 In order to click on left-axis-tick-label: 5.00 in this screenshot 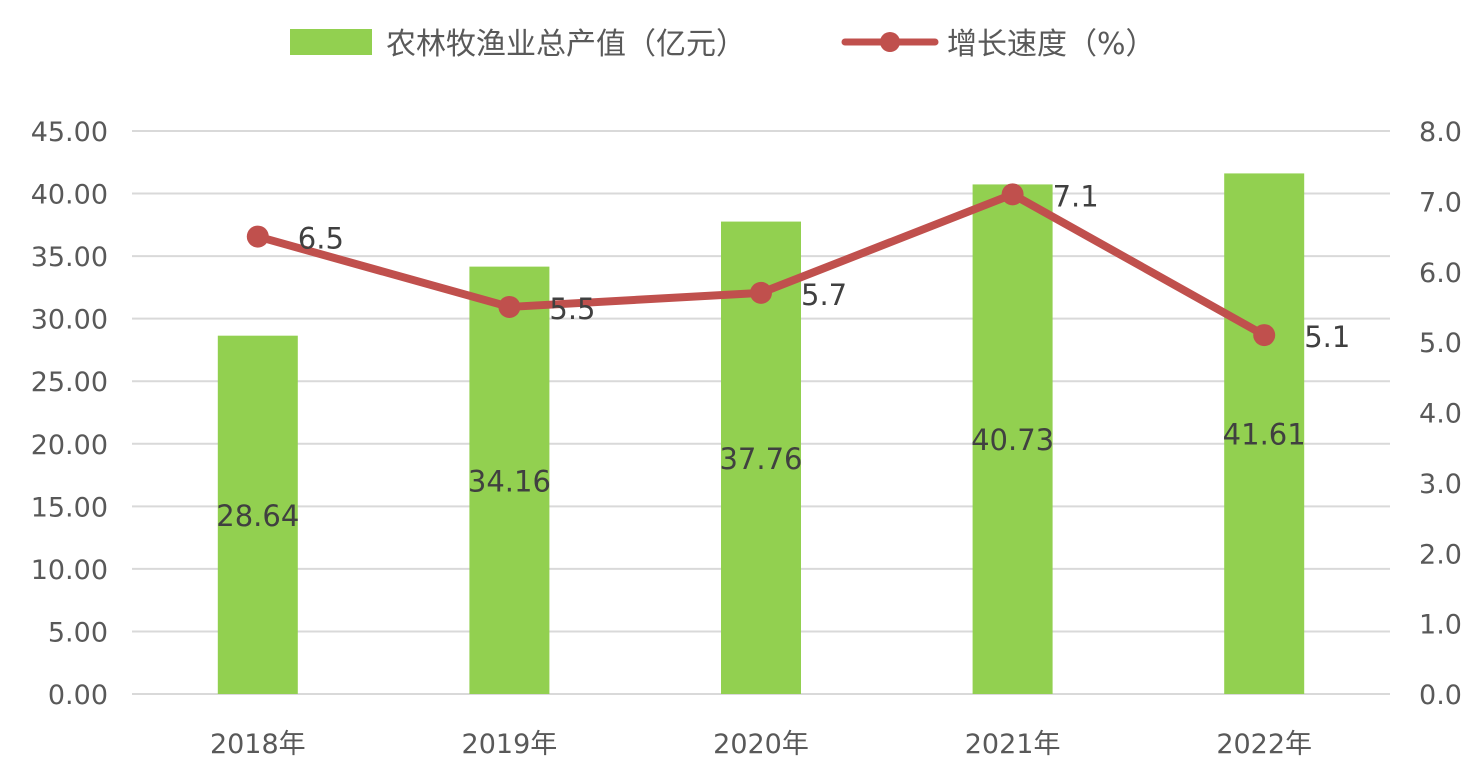, I will do `click(78, 632)`.